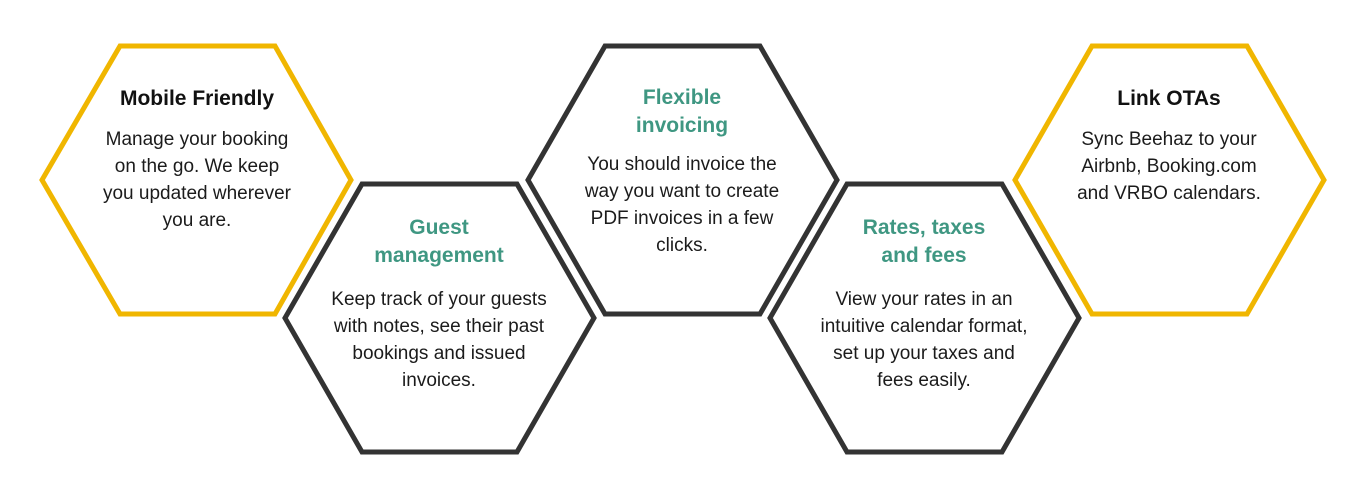  I want to click on hexagon-link-otas, so click(1169, 180).